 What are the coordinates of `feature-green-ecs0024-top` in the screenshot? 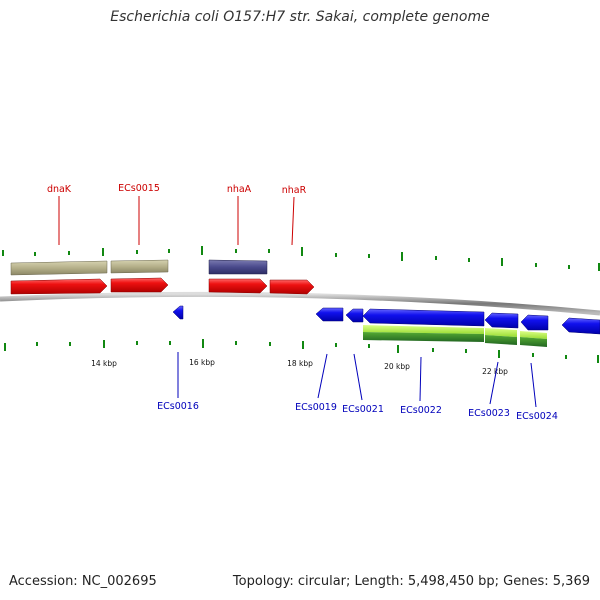 It's located at (533, 335).